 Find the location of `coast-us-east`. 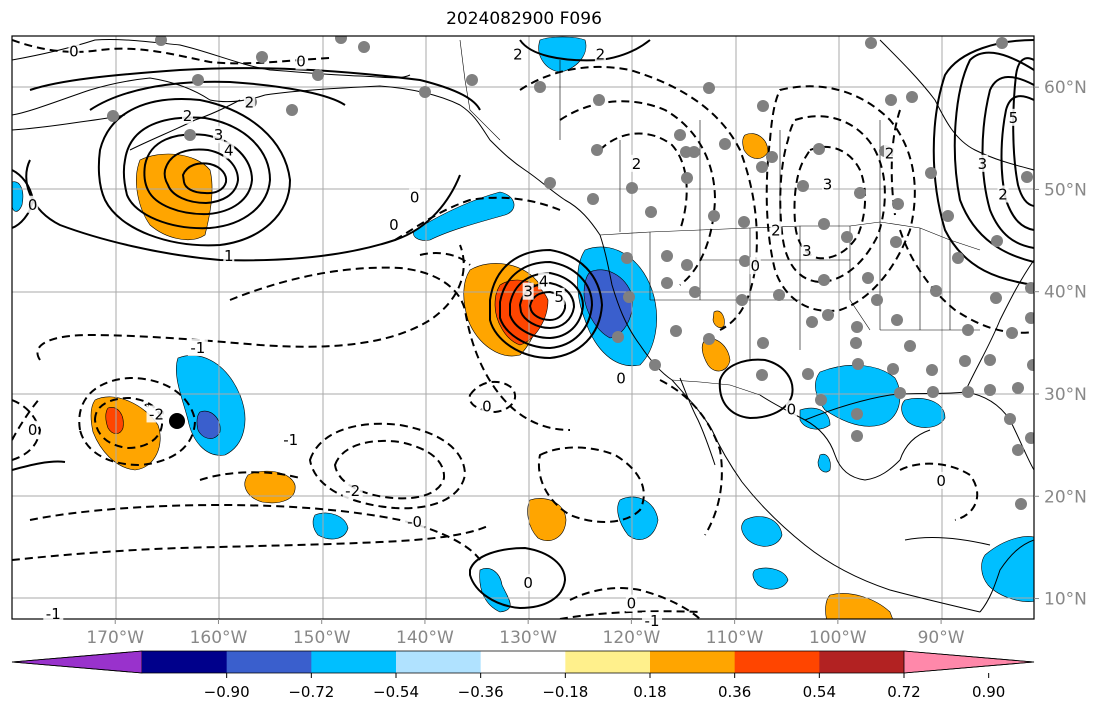

coast-us-east is located at coordinates (999, 326).